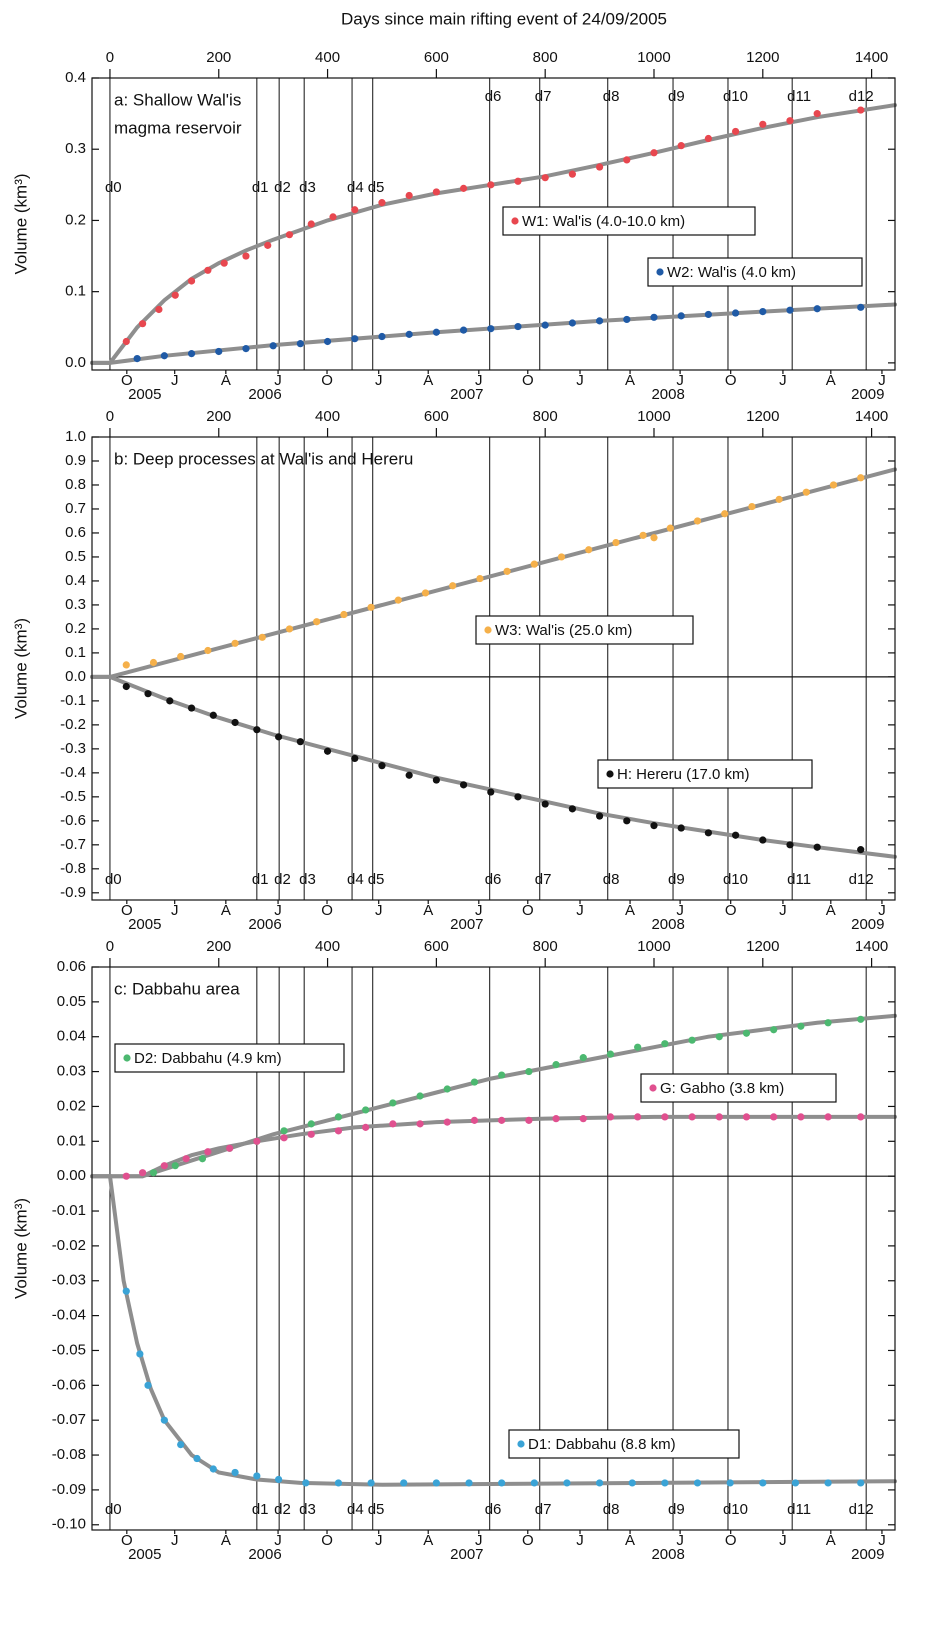 The height and width of the screenshot is (1630, 936). I want to click on year-label: 2009, so click(867, 1554).